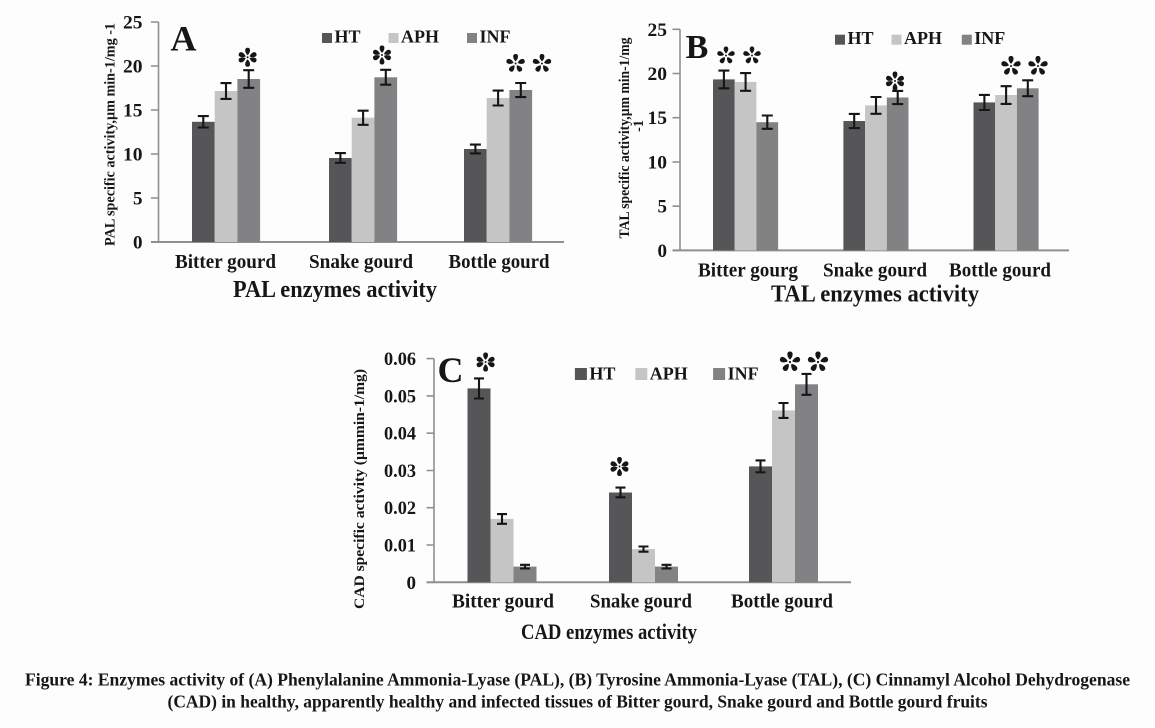 The height and width of the screenshot is (728, 1155). Describe the element at coordinates (748, 271) in the screenshot. I see `svg-text: Bitter gourg` at that location.